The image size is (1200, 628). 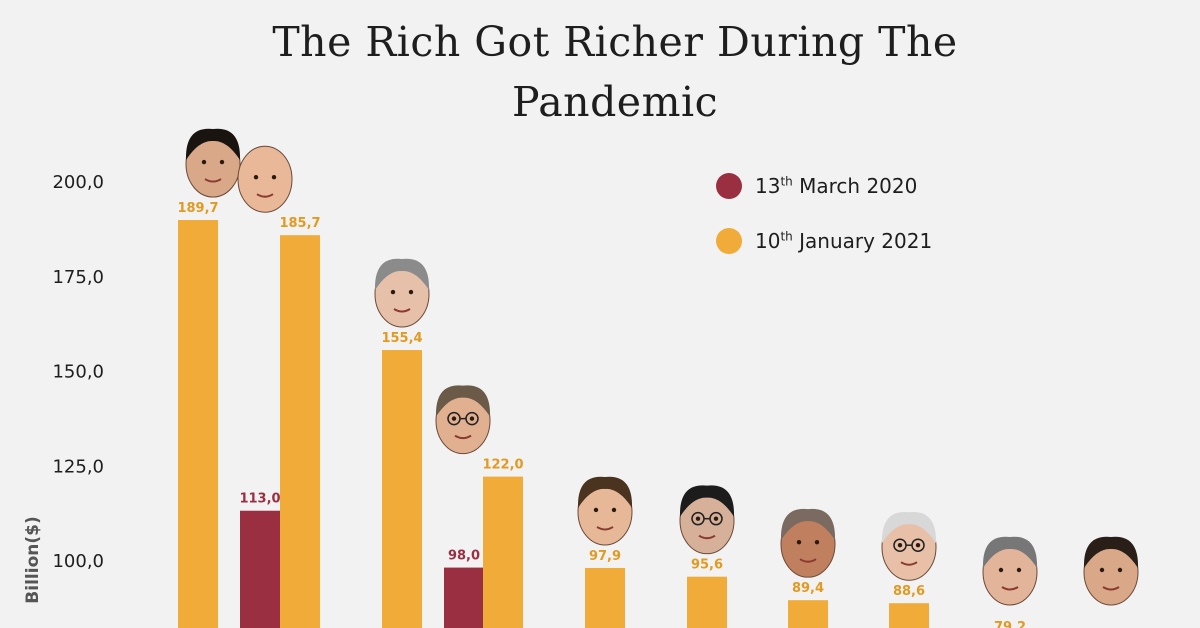 I want to click on y-axis: 100,0 125,0 150,0 175,0 200,0, so click(x=78, y=372).